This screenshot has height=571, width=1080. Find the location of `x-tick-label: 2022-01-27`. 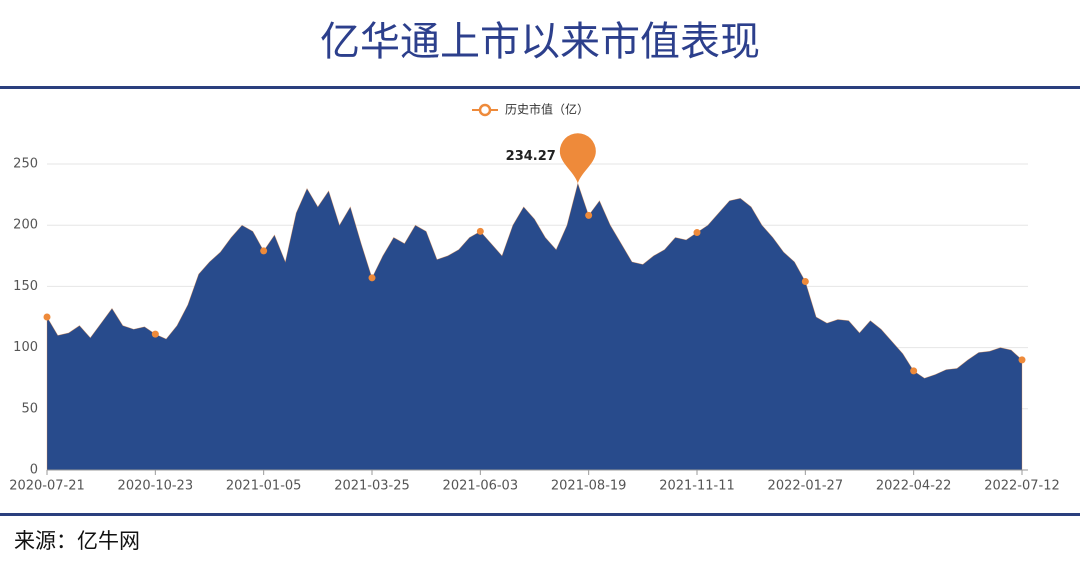

x-tick-label: 2022-01-27 is located at coordinates (806, 486).